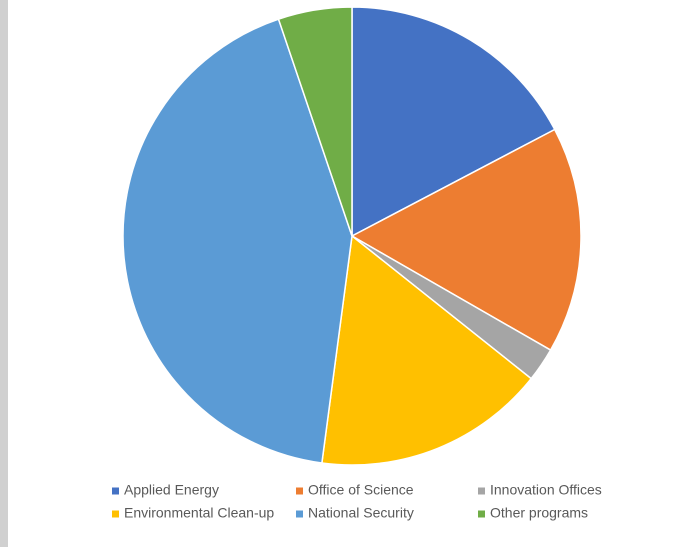 Image resolution: width=686 pixels, height=547 pixels. I want to click on legend-label: National Security, so click(361, 513).